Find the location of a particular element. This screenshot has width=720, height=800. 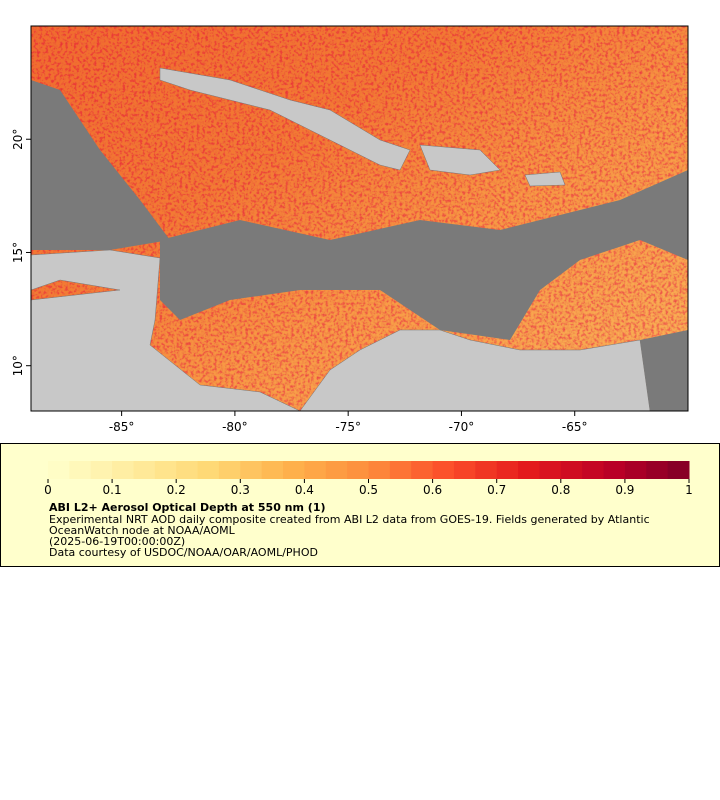

x-tick-label: -75° is located at coordinates (348, 427).